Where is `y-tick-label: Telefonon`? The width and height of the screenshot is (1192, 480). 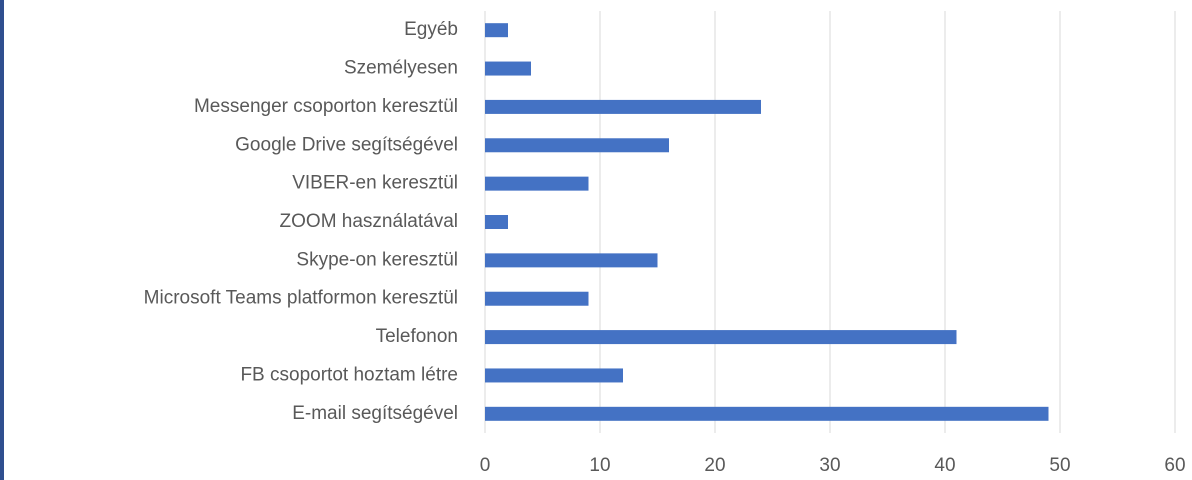 y-tick-label: Telefonon is located at coordinates (417, 336).